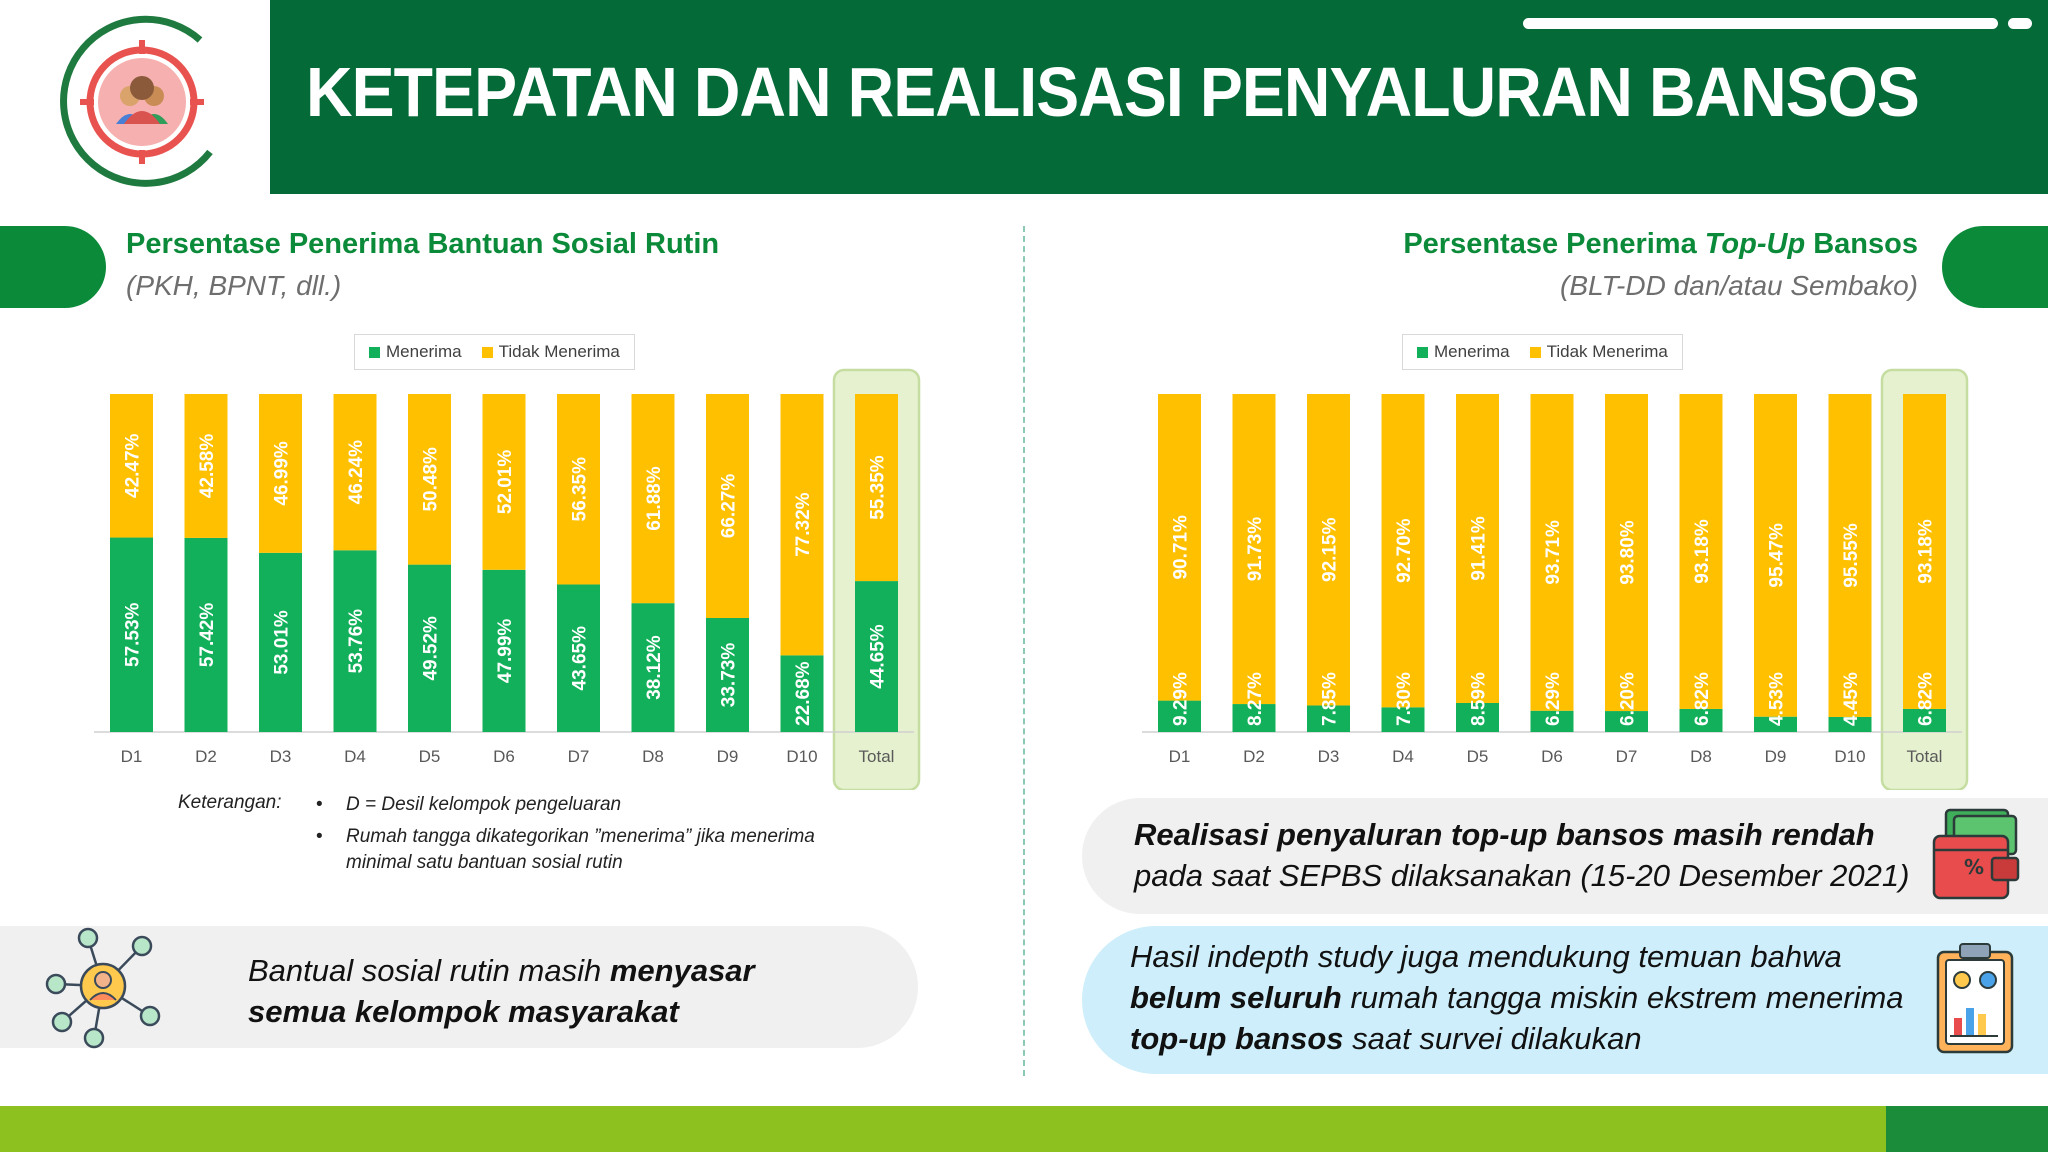 The image size is (2048, 1152). I want to click on label-tidak-menerima-d10: 77.32%, so click(803, 524).